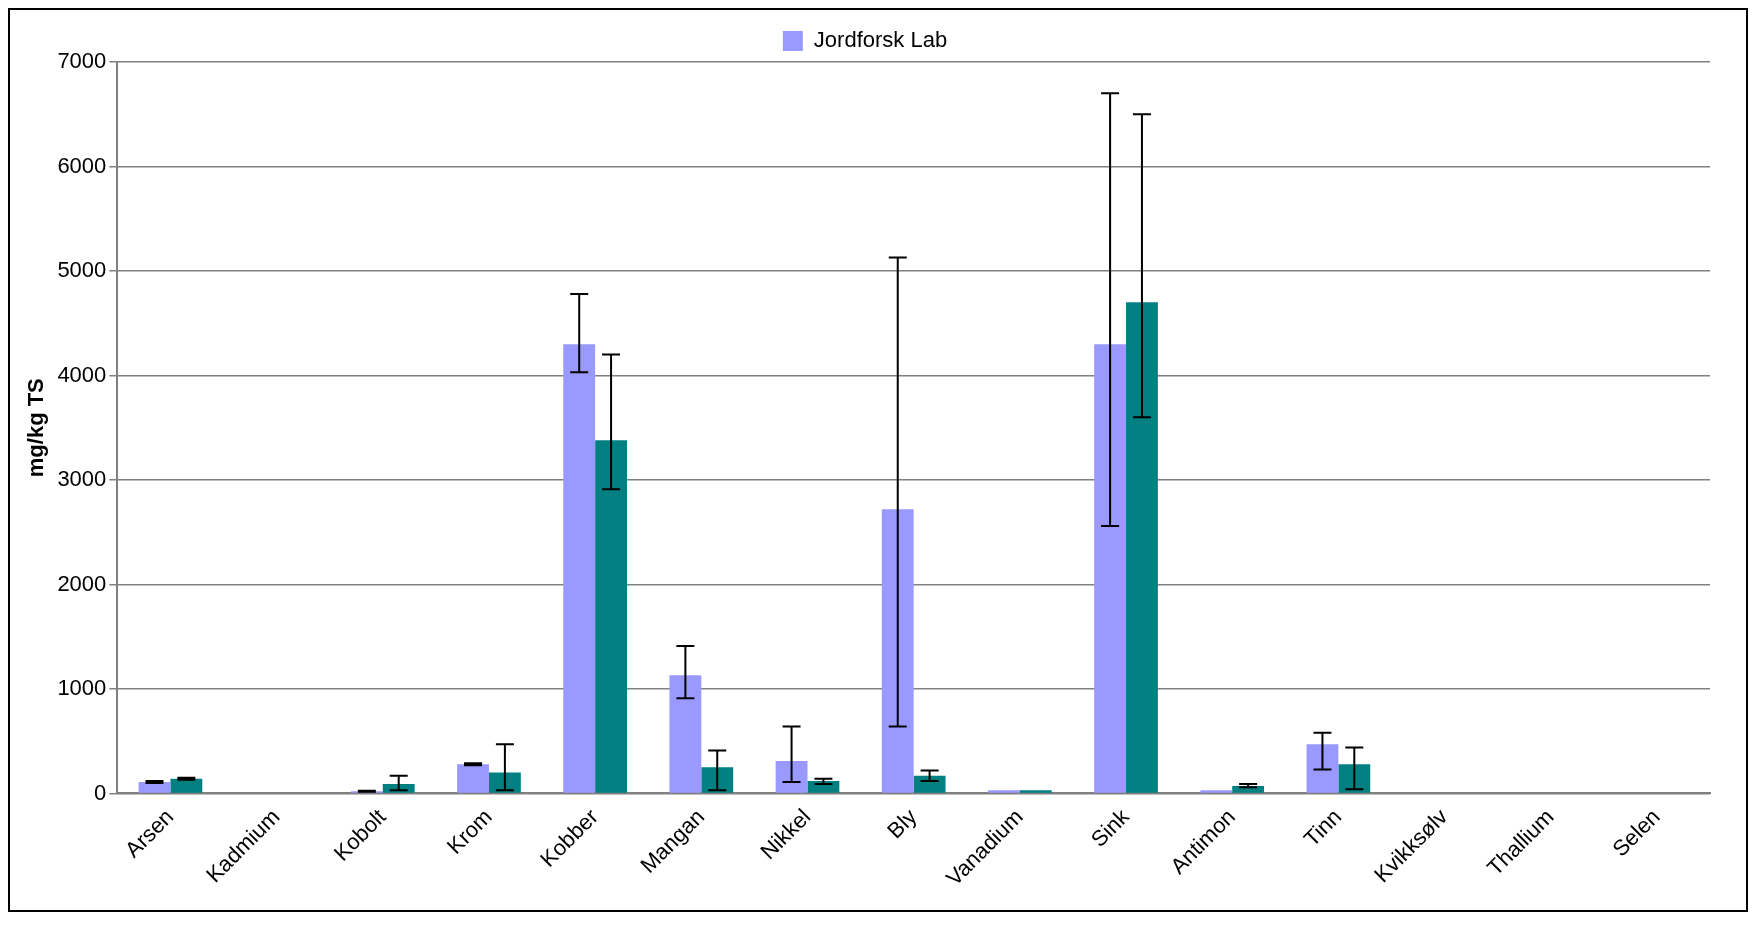 The image size is (1757, 926). I want to click on x-tick-label: Sink, so click(1110, 827).